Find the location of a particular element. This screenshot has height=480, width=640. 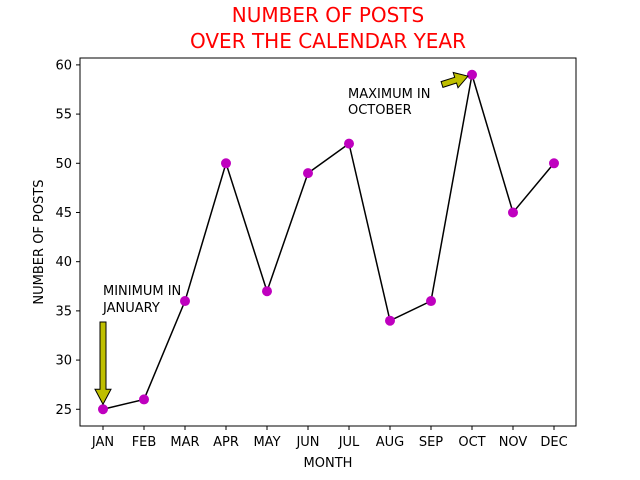

data-point-oct is located at coordinates (472, 74).